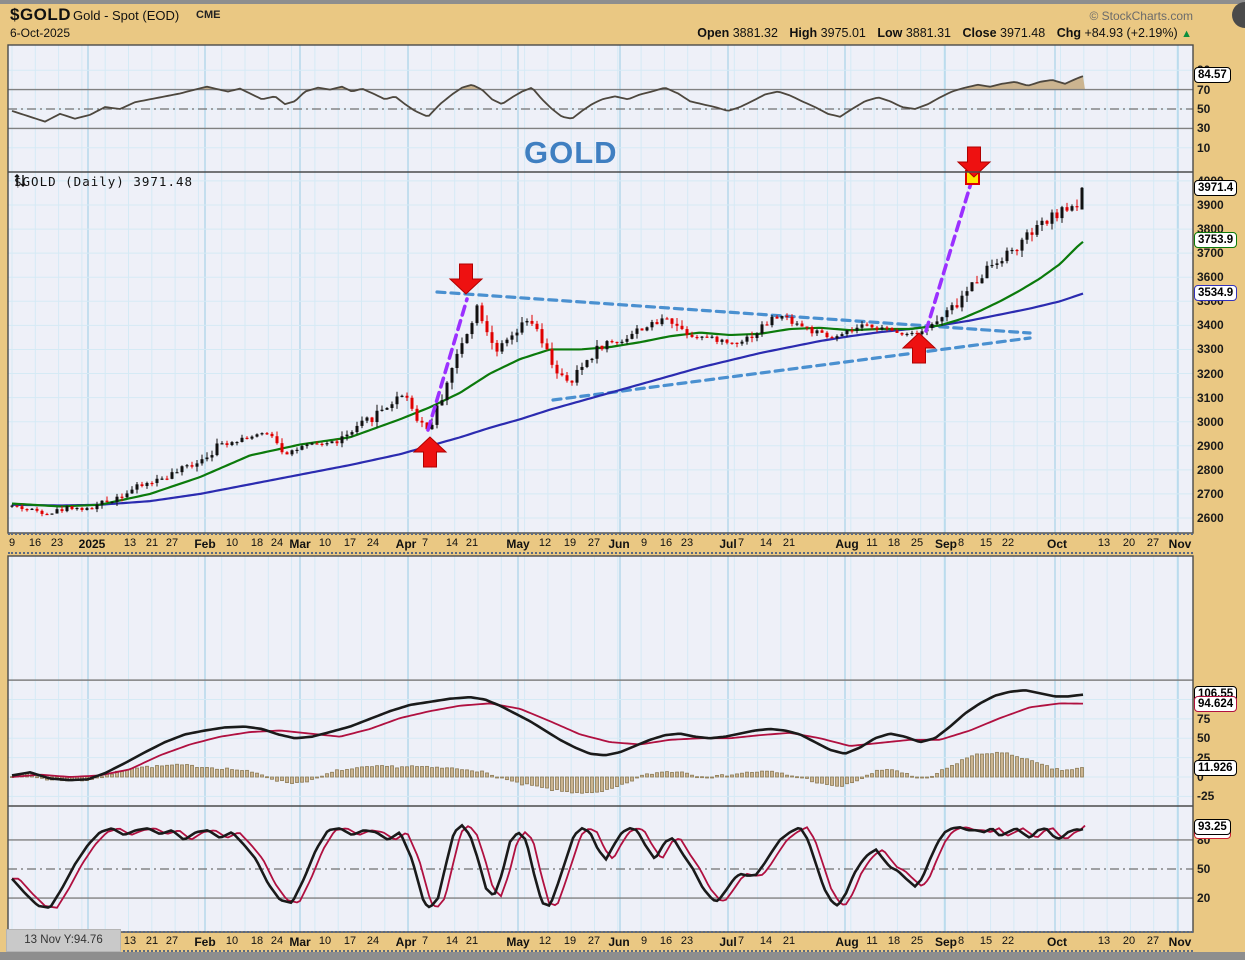 This screenshot has width=1245, height=960. What do you see at coordinates (1210, 277) in the screenshot?
I see `y-tick-label: 3600` at bounding box center [1210, 277].